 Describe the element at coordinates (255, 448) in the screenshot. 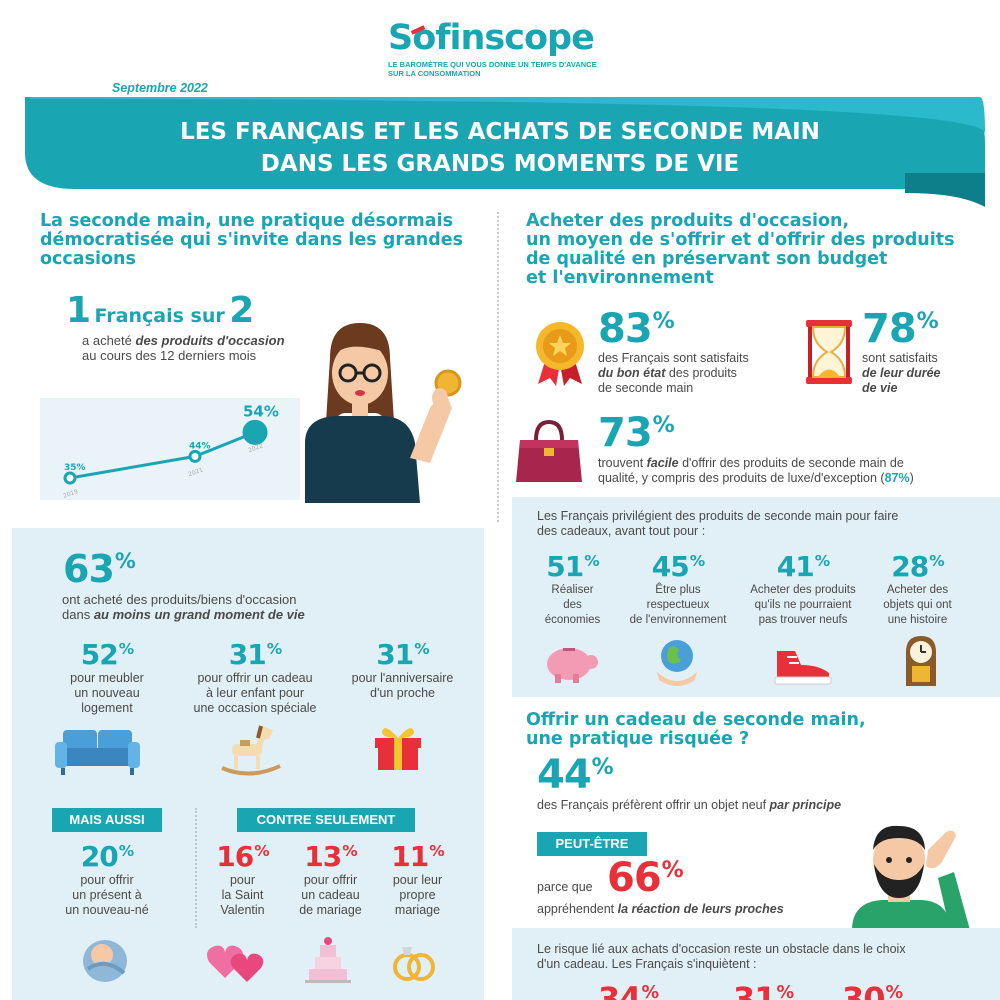

I see `chart-year-2022: 2022` at that location.